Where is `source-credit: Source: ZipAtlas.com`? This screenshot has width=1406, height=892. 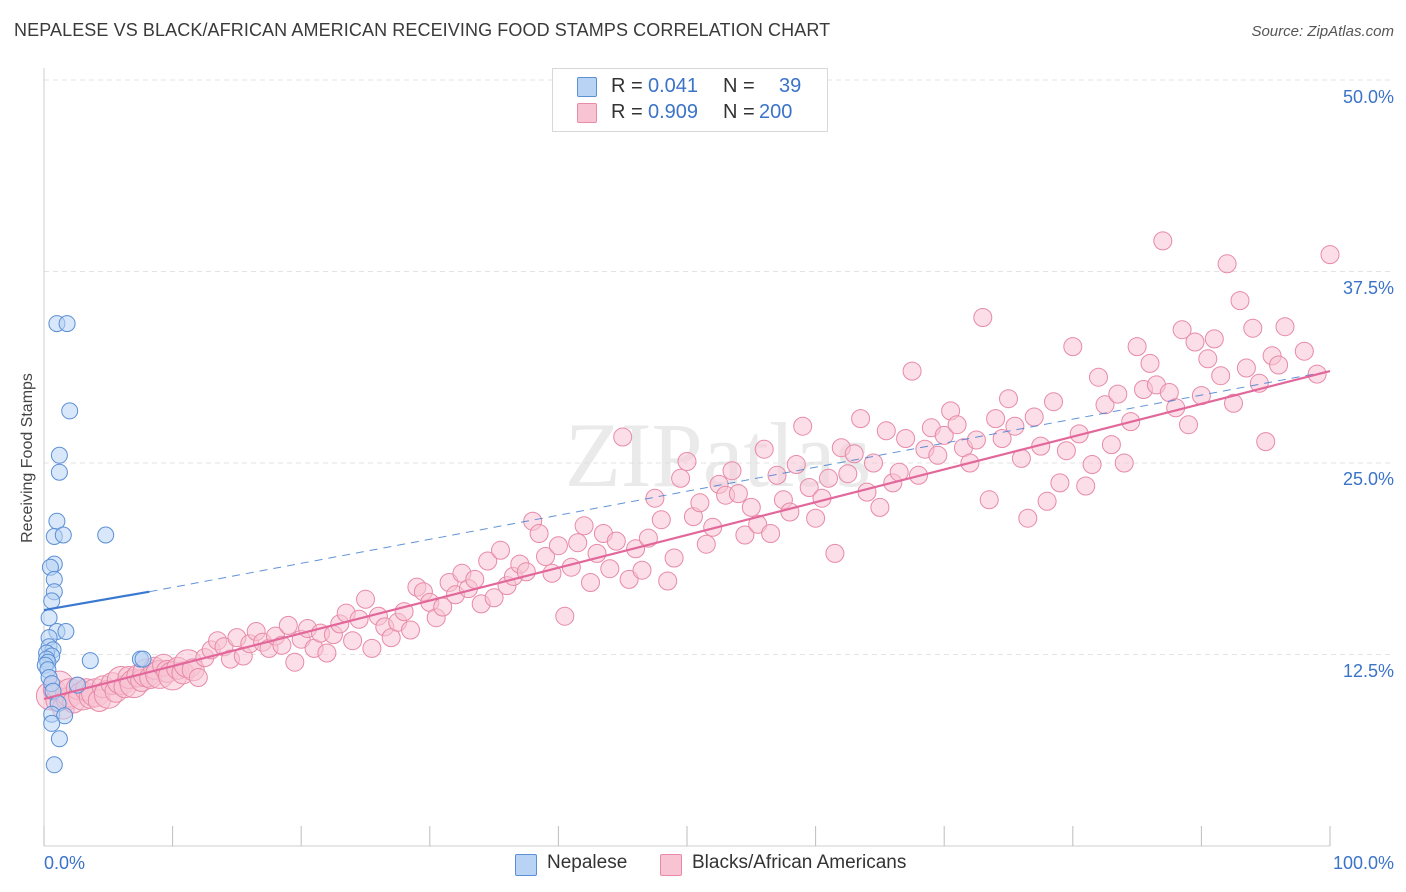 source-credit: Source: ZipAtlas.com is located at coordinates (1322, 31).